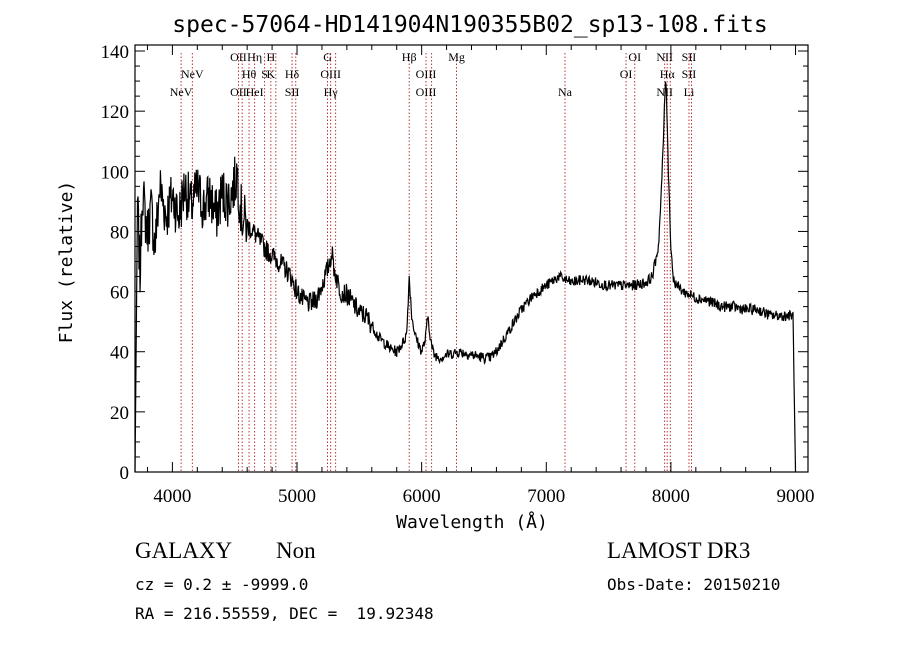  What do you see at coordinates (249, 74) in the screenshot?
I see `line-label: Hθ` at bounding box center [249, 74].